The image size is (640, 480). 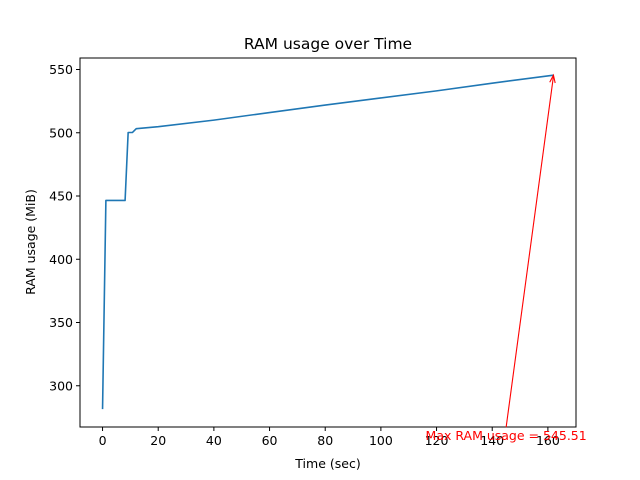 I want to click on x-tick-label: 60, so click(x=270, y=440).